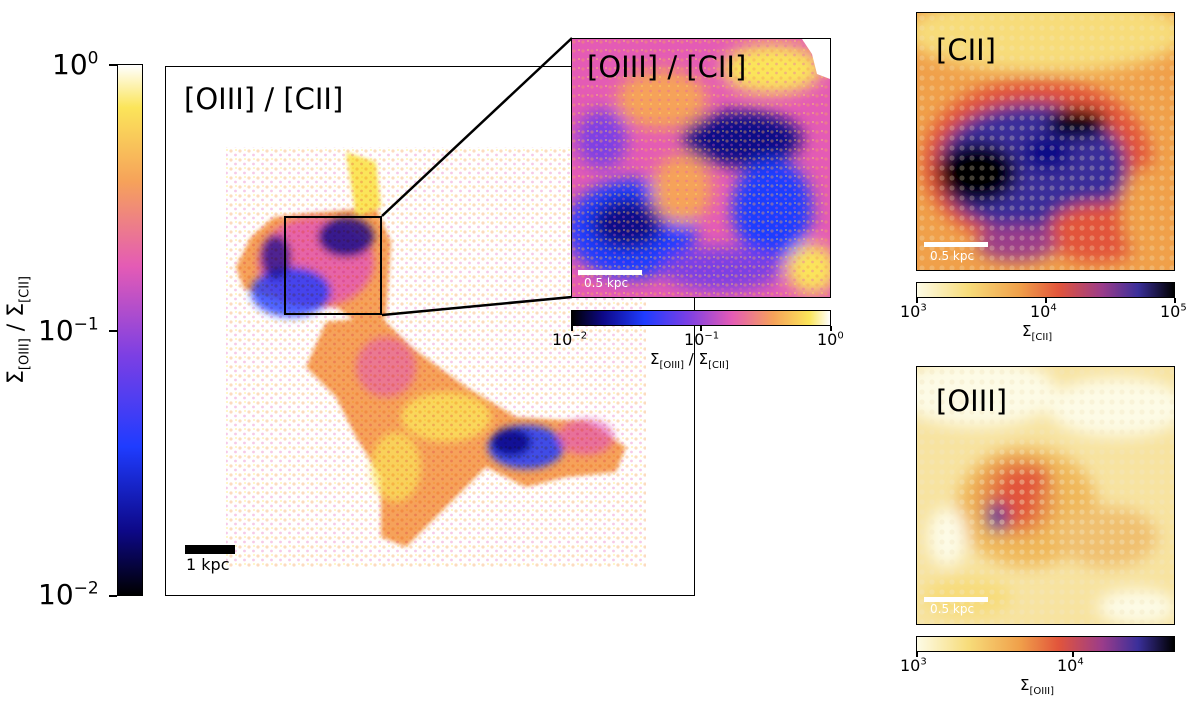 The image size is (1200, 702). Describe the element at coordinates (913, 311) in the screenshot. I see `cii-colorbar-tick-left: 103` at that location.